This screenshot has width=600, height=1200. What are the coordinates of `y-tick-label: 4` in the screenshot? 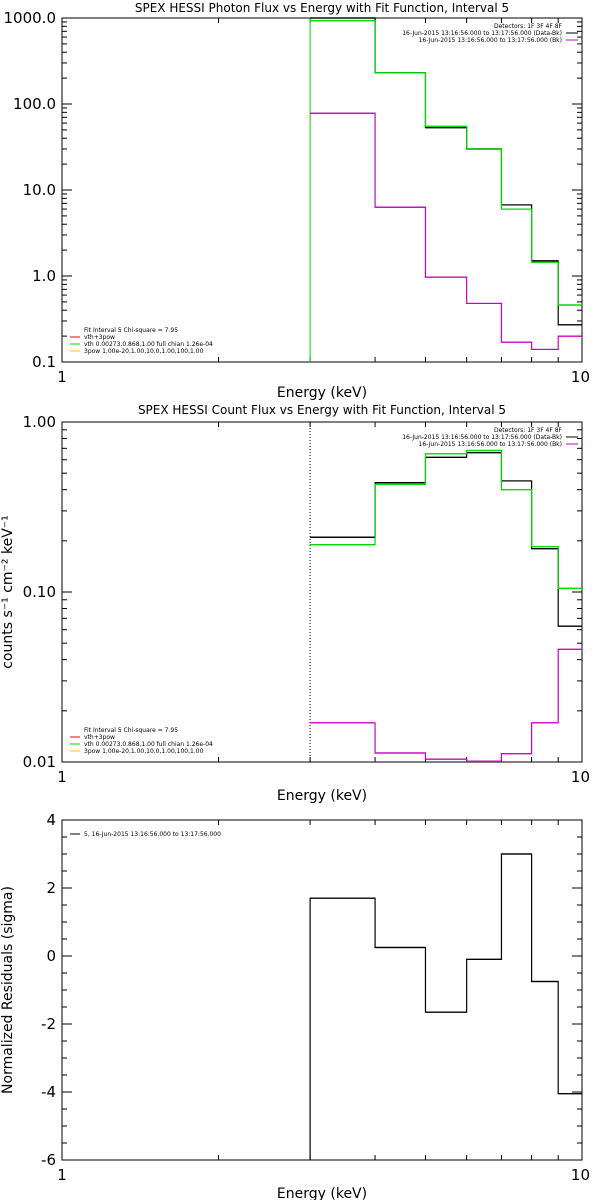 It's located at (51, 820).